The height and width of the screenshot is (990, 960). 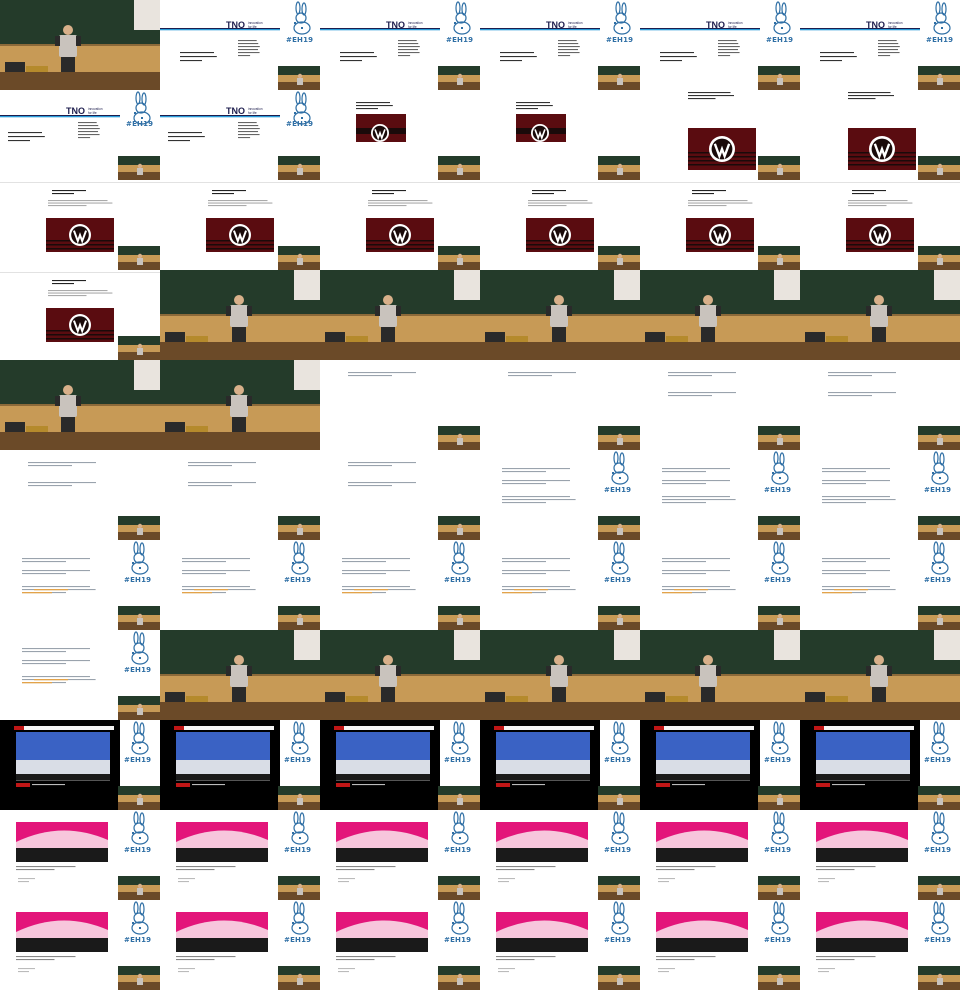 I want to click on thumbnail-logo-text3: #EH19, so click(x=80, y=675).